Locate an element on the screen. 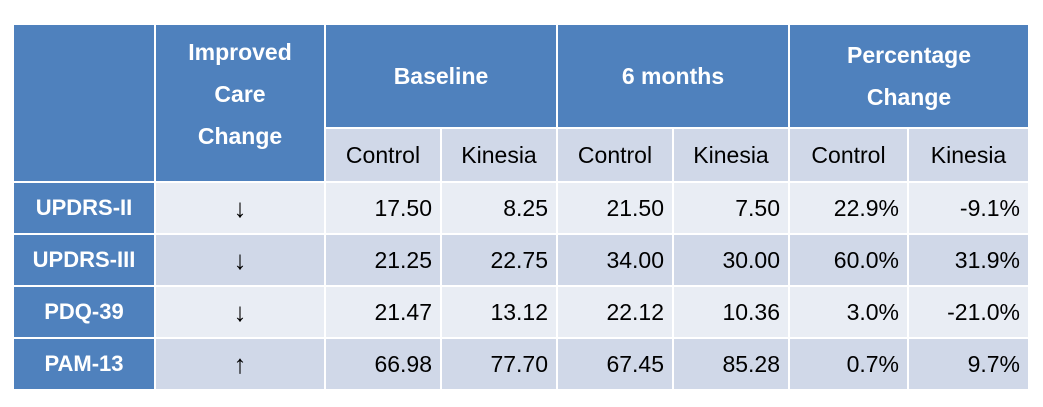 The width and height of the screenshot is (1043, 407). row-label: PAM-13 is located at coordinates (84, 364).